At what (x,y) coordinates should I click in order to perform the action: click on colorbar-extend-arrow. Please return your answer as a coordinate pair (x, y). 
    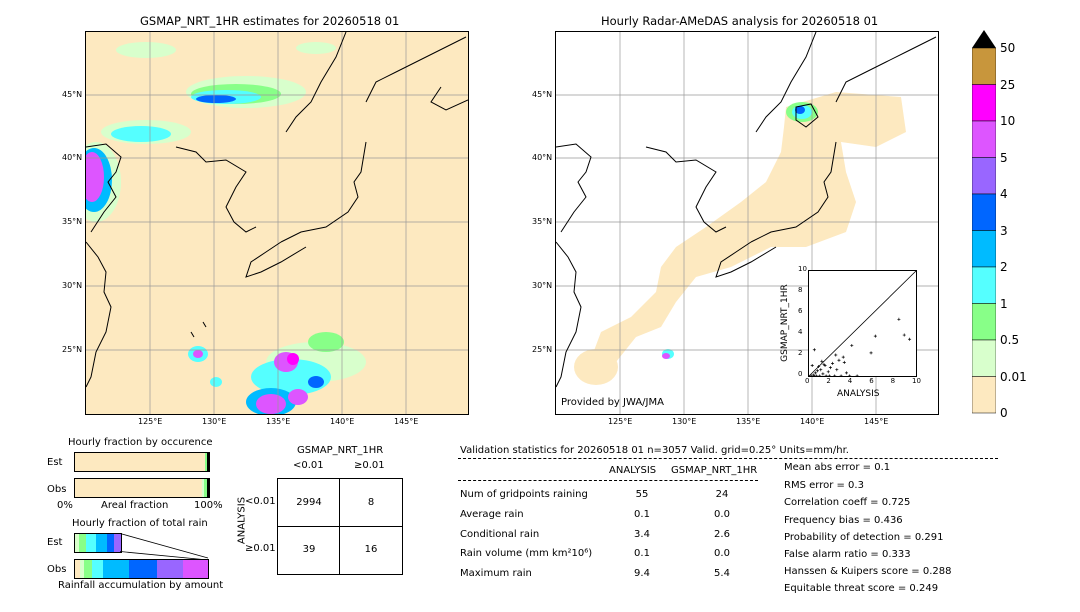
    Looking at the image, I should click on (984, 39).